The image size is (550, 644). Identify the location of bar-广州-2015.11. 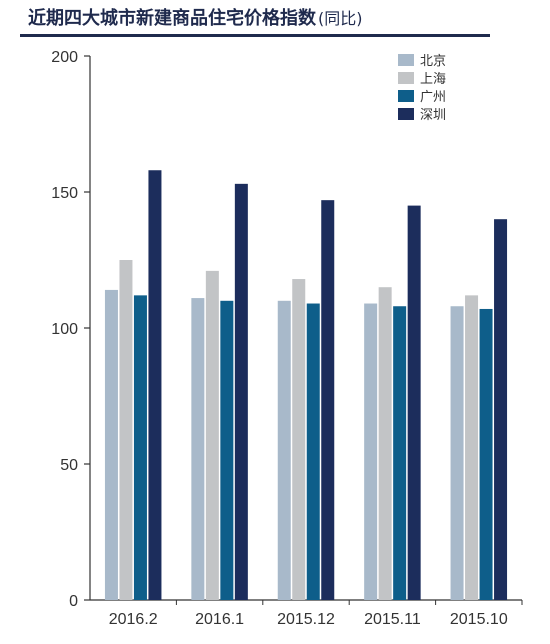
(400, 453).